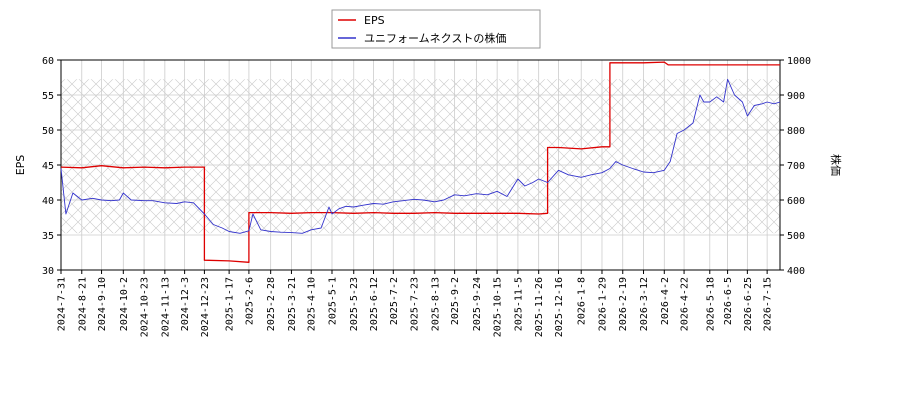  I want to click on x-tick-label: 2025-5-1, so click(332, 301).